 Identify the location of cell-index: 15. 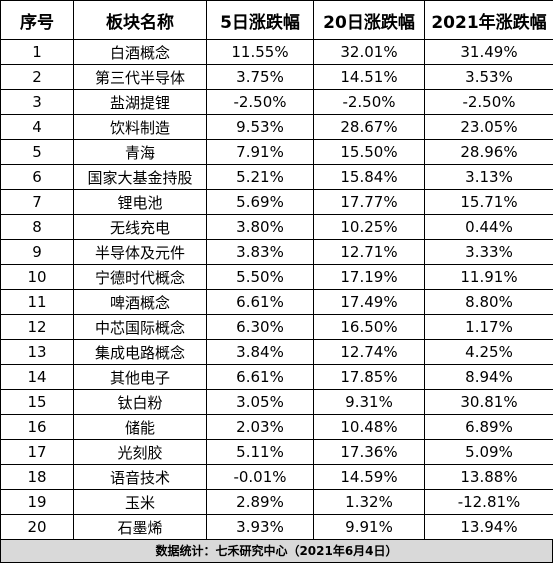
(37, 402).